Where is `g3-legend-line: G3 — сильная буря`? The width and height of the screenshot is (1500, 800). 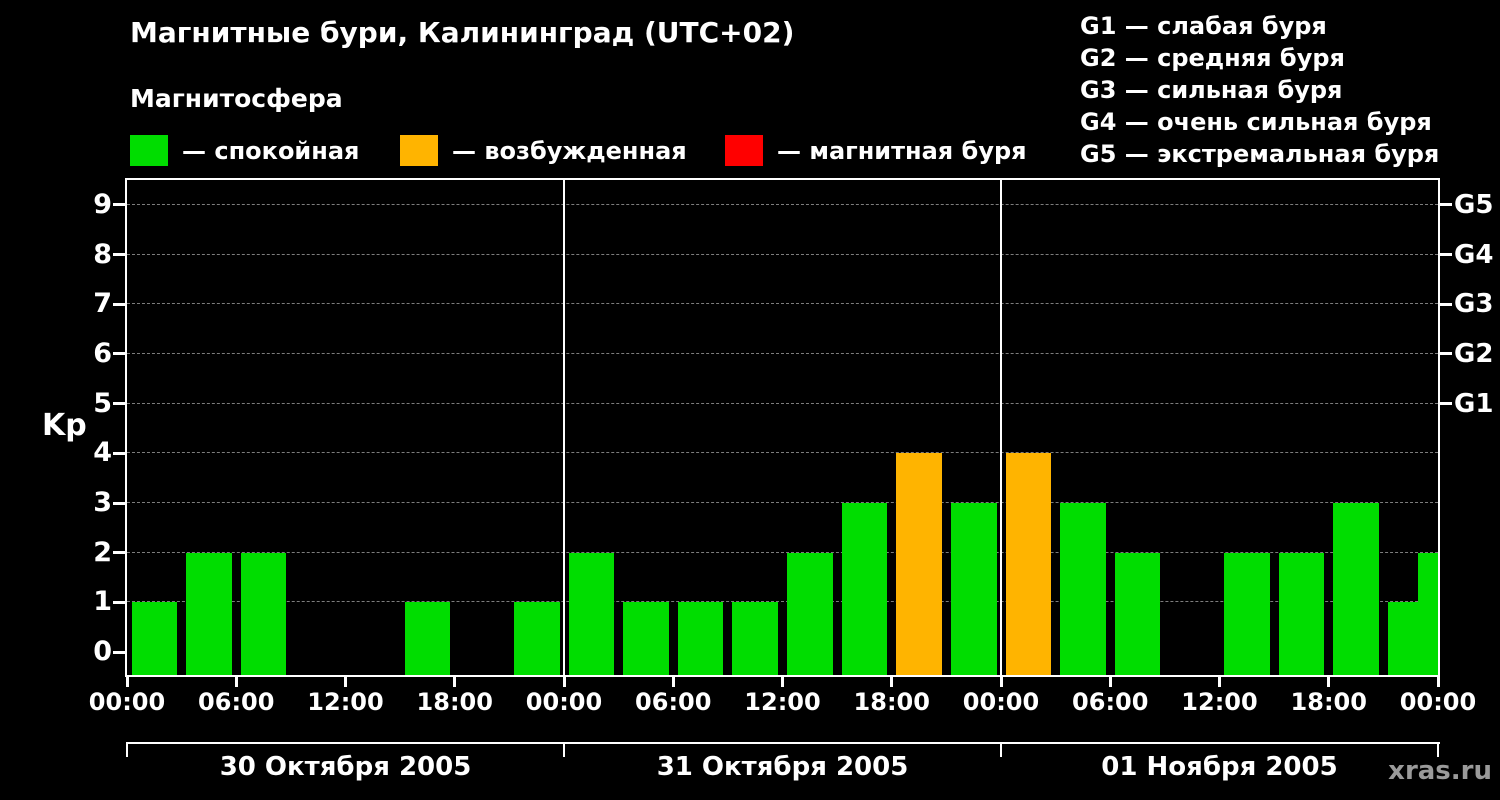
g3-legend-line: G3 — сильная буря is located at coordinates (1211, 90).